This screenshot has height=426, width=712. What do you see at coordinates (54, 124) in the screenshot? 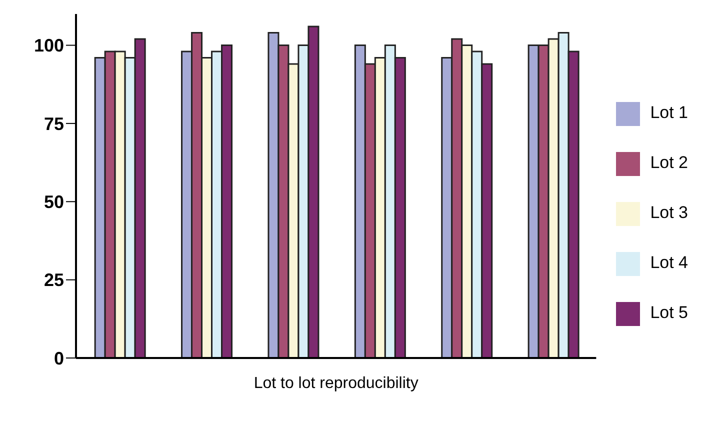
I see `y-tick-label: 75` at bounding box center [54, 124].